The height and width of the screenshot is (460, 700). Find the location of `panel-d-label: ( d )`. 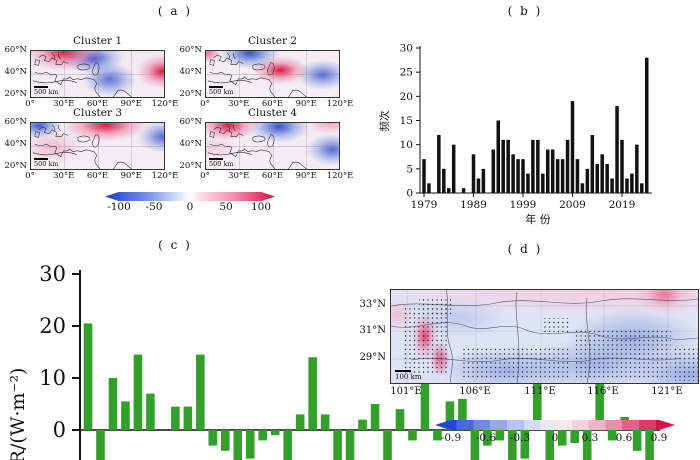

panel-d-label: ( d ) is located at coordinates (525, 249).